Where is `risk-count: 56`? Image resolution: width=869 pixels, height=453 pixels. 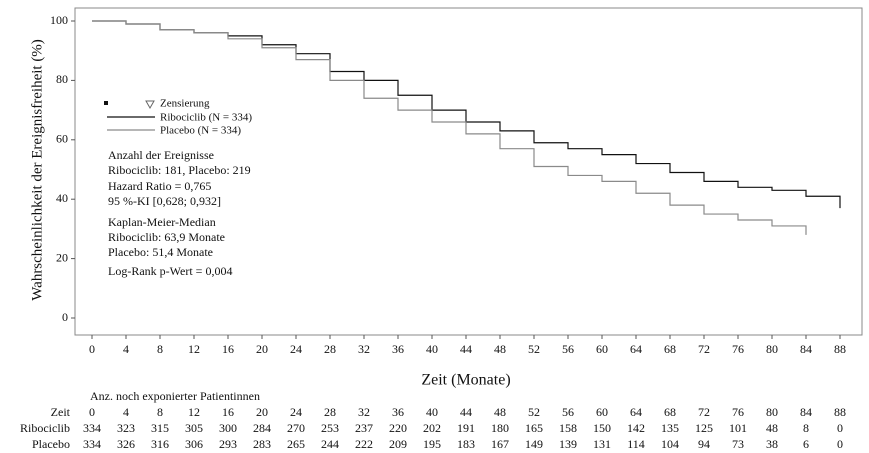
risk-count: 56 is located at coordinates (568, 412).